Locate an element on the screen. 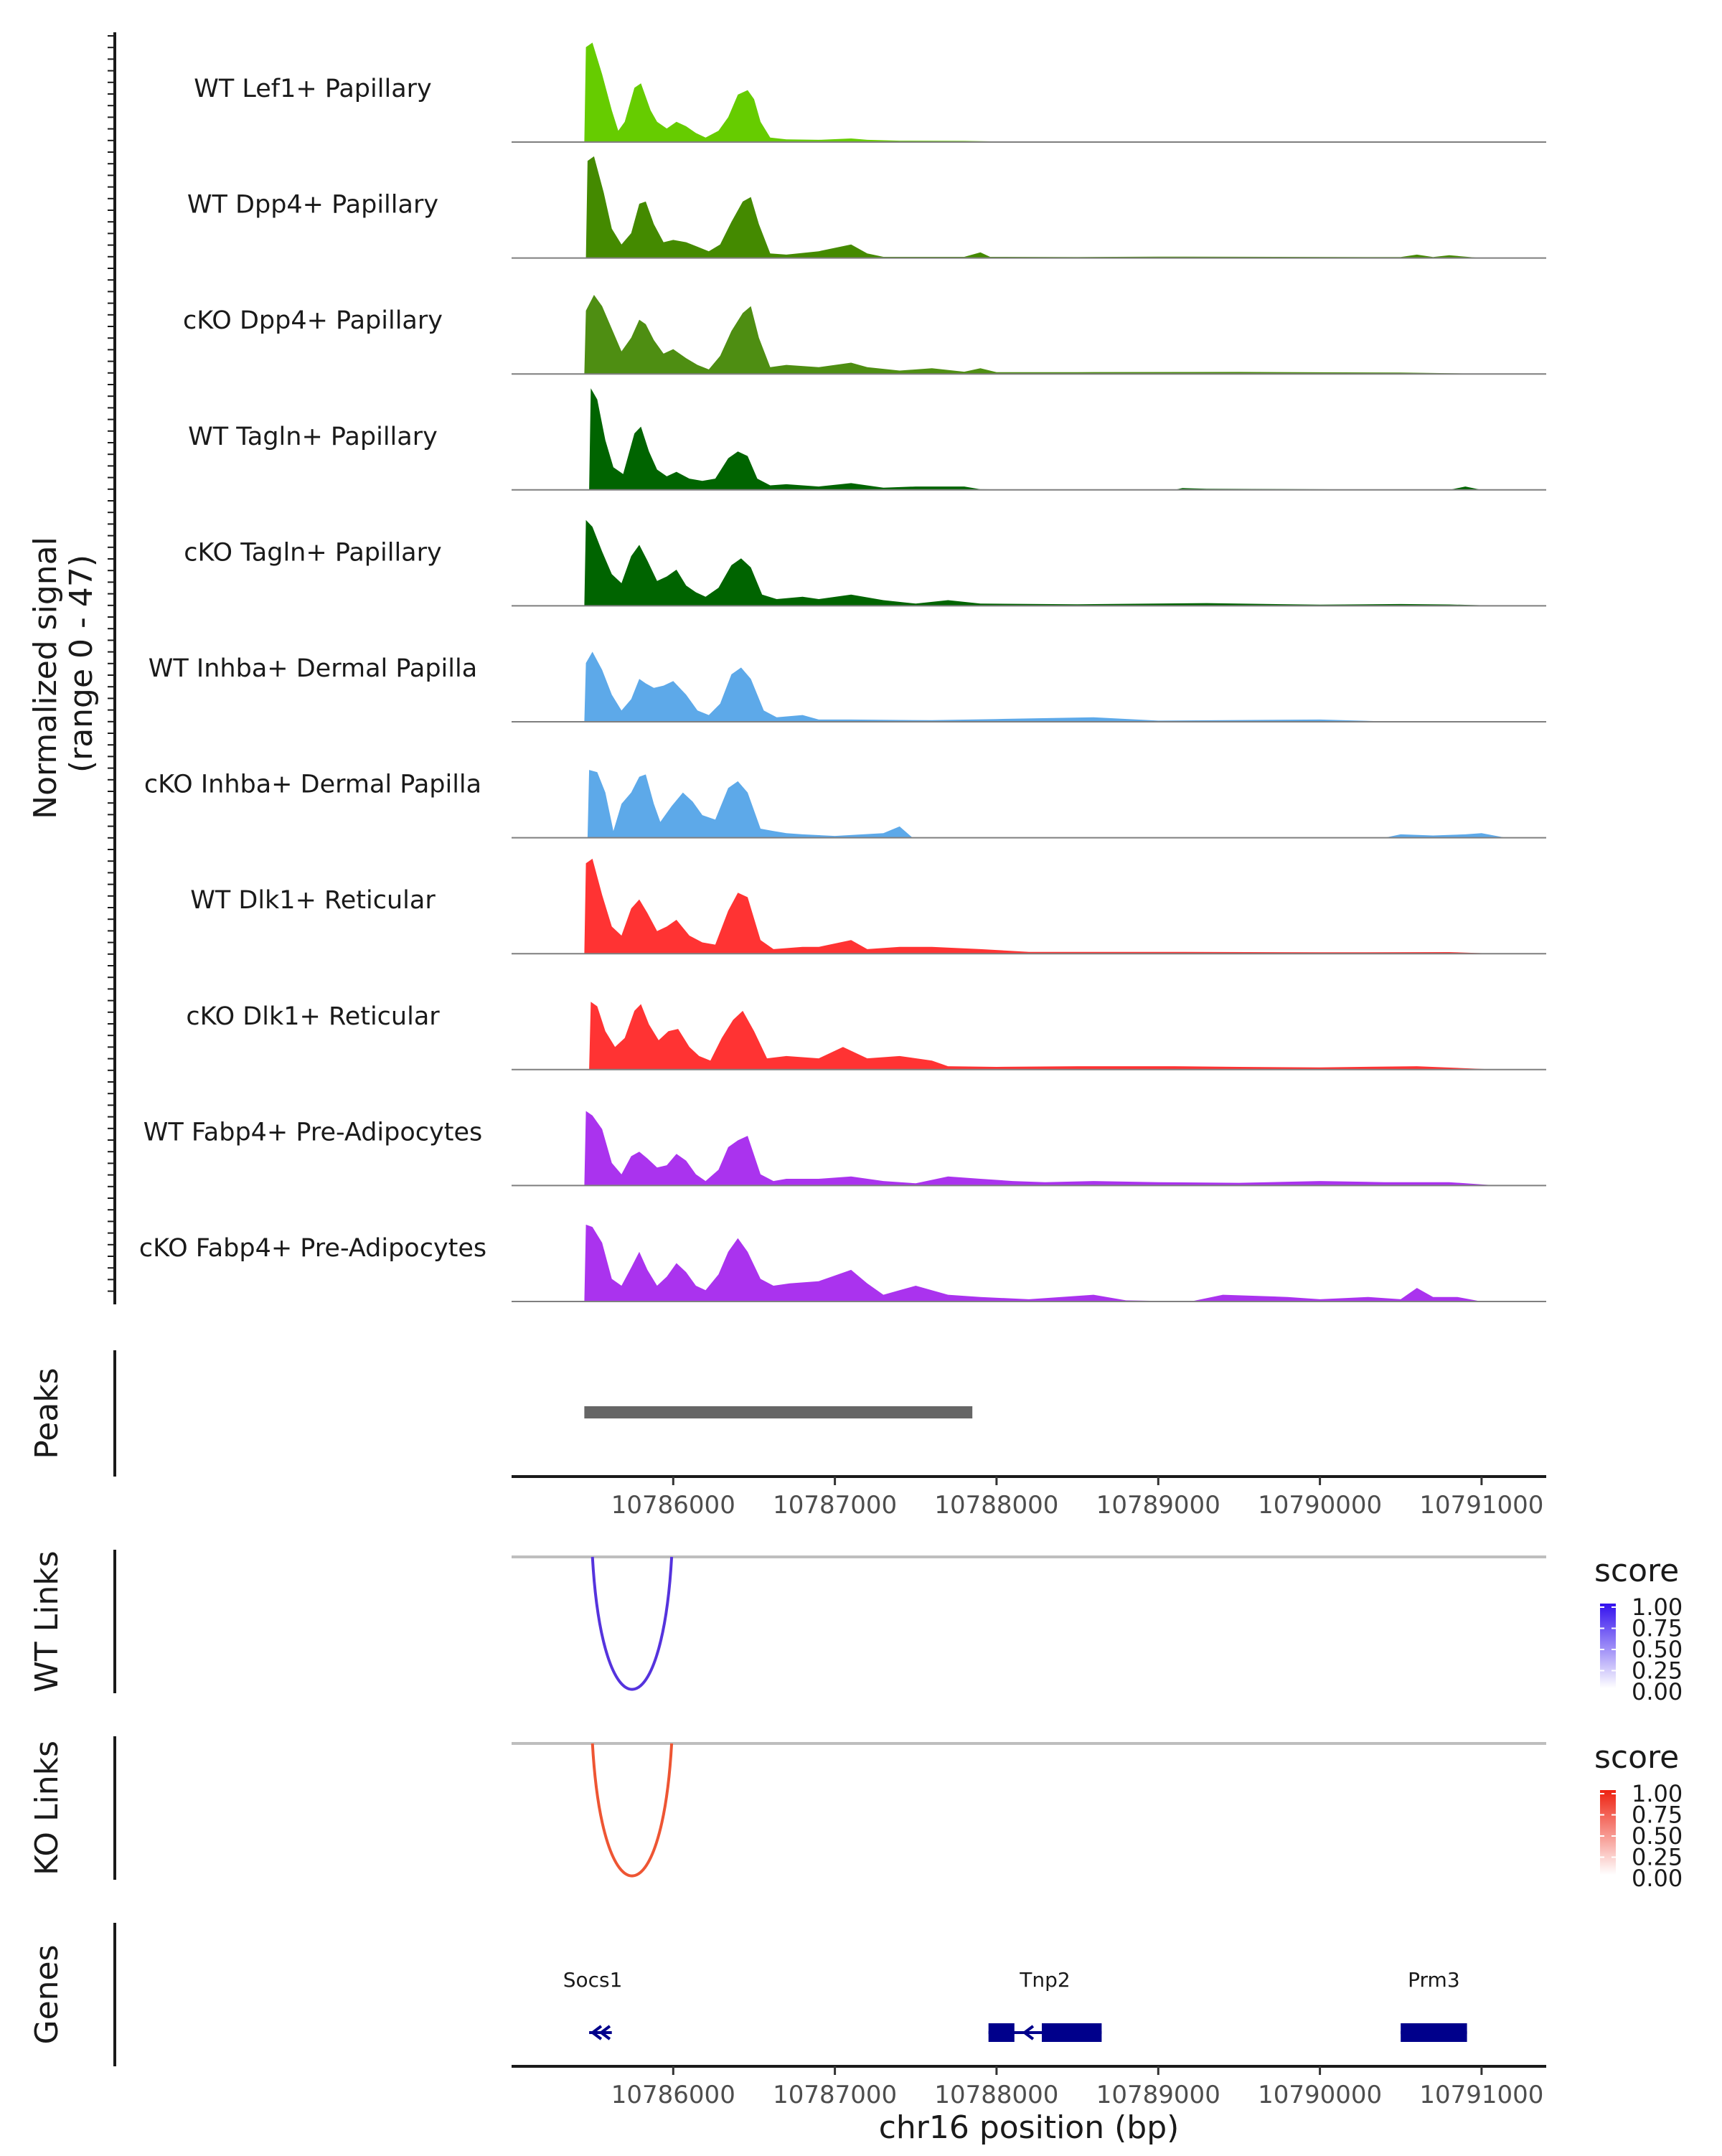 This screenshot has width=1722, height=2156. coverage-track-6: WT Inhba+ Dermal Papilla is located at coordinates (848, 687).